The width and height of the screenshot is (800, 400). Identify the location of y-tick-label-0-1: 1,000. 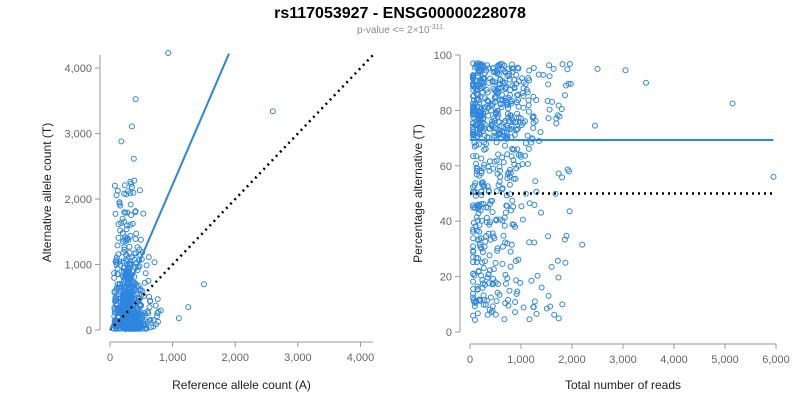
(78, 266).